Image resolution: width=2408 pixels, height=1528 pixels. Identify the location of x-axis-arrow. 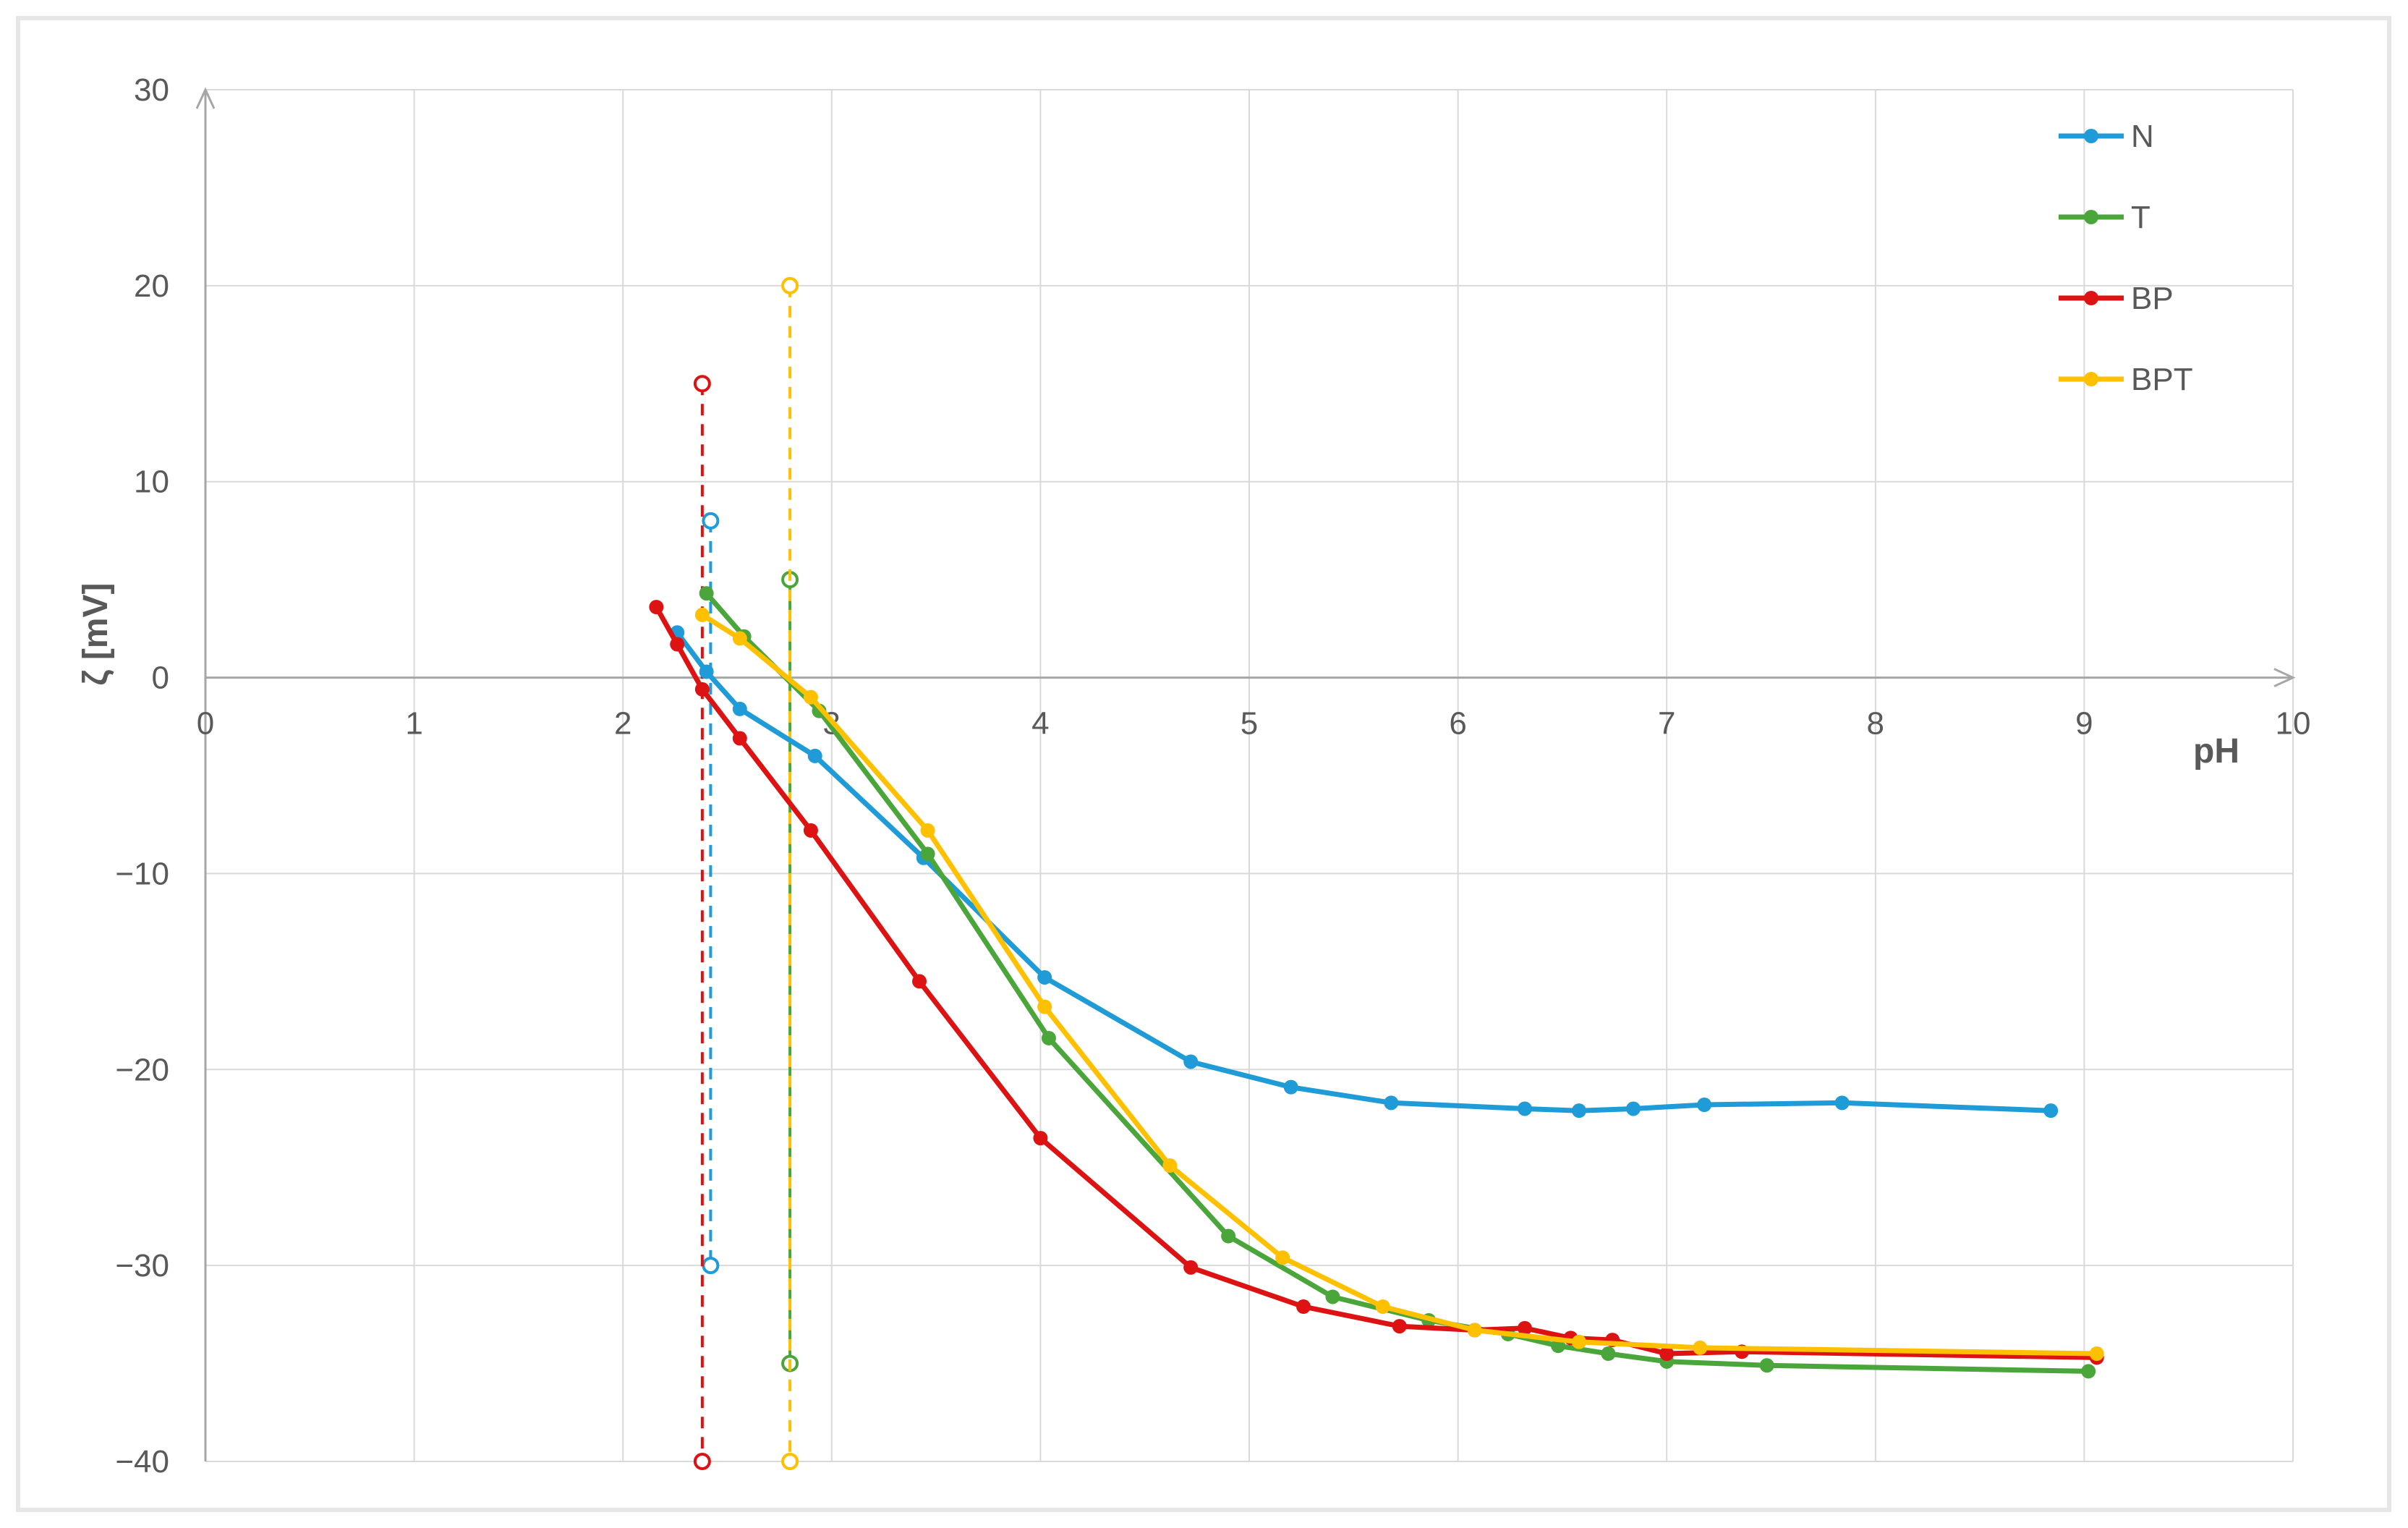
(2285, 677).